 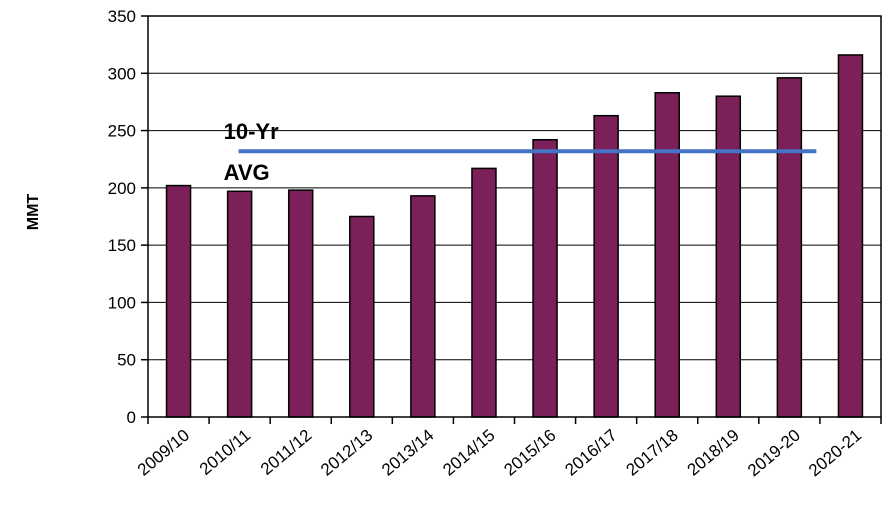 I want to click on y-tick-label: 200, so click(x=122, y=188).